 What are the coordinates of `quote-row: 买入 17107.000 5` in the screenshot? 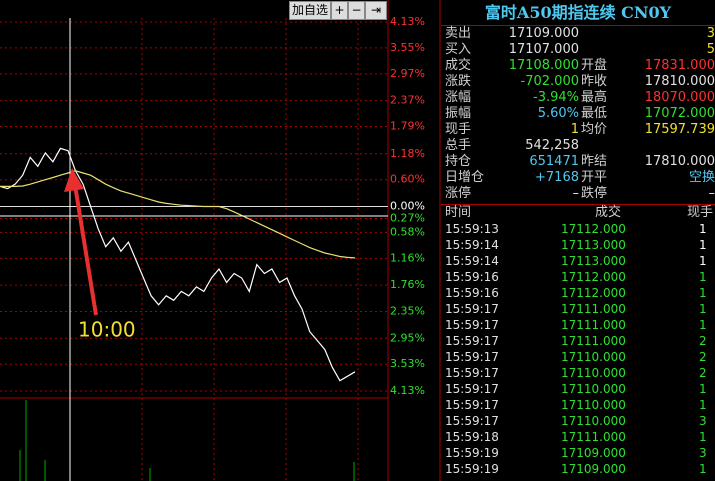 It's located at (578, 50).